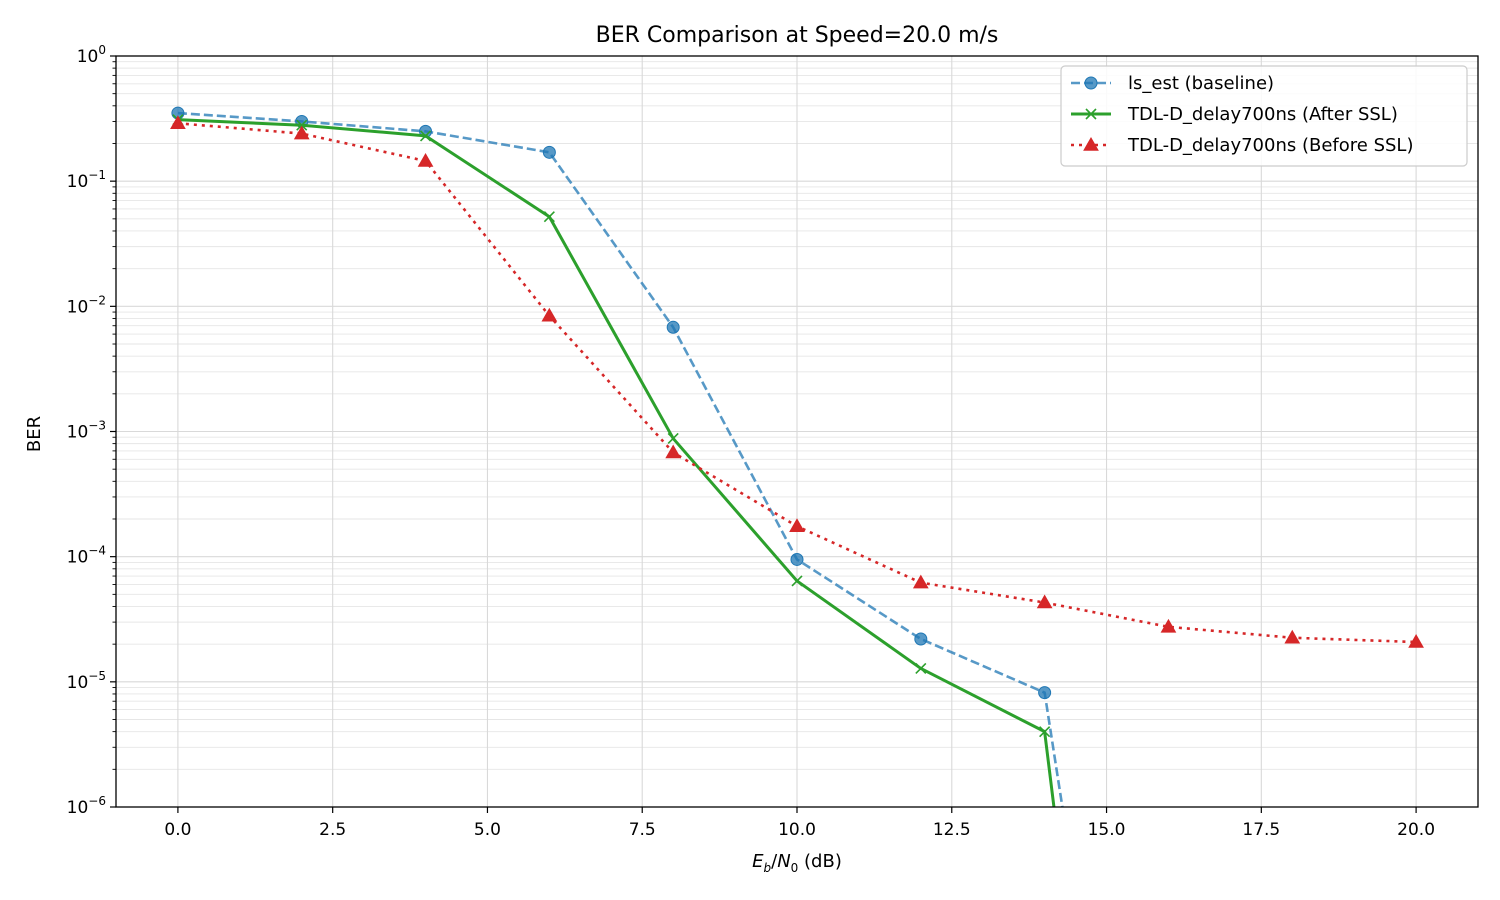 The height and width of the screenshot is (900, 1500). I want to click on y-tick-label: 10⁻⁴, so click(86, 556).